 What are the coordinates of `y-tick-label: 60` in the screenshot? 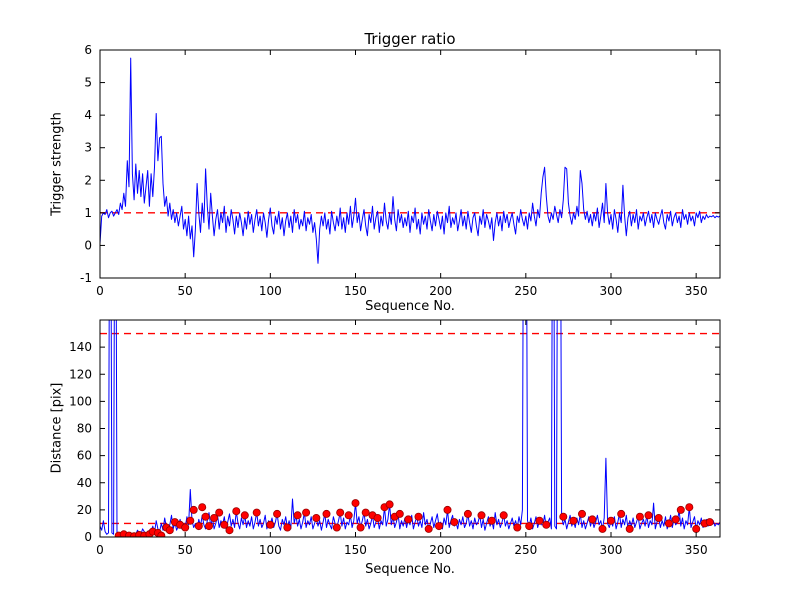 It's located at (84, 456).